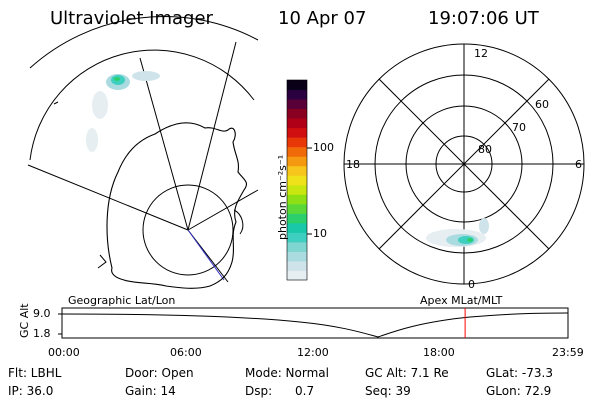 Image resolution: width=600 pixels, height=400 pixels. What do you see at coordinates (322, 18) in the screenshot?
I see `date-label: 10 Apr 07` at bounding box center [322, 18].